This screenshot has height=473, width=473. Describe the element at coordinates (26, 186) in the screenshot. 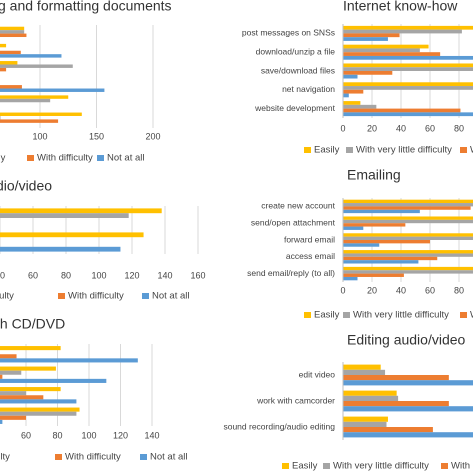

I see `chart-title: dio/video` at that location.